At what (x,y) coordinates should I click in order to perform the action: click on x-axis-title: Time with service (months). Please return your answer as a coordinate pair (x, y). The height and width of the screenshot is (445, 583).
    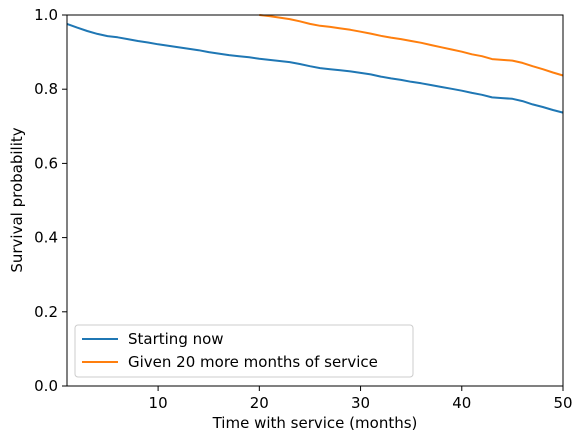
    Looking at the image, I should click on (315, 423).